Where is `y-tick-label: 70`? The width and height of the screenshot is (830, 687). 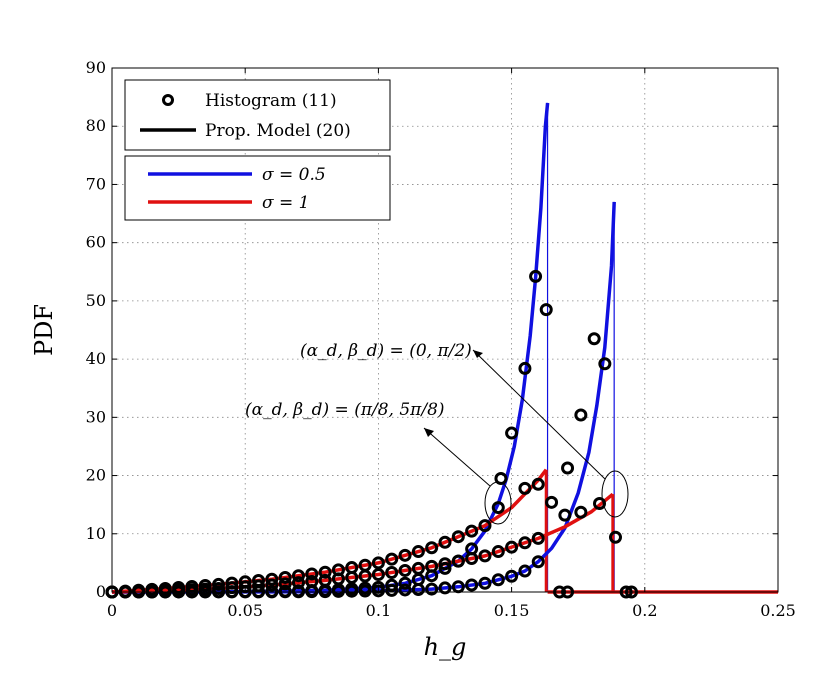 y-tick-label: 70 is located at coordinates (96, 183).